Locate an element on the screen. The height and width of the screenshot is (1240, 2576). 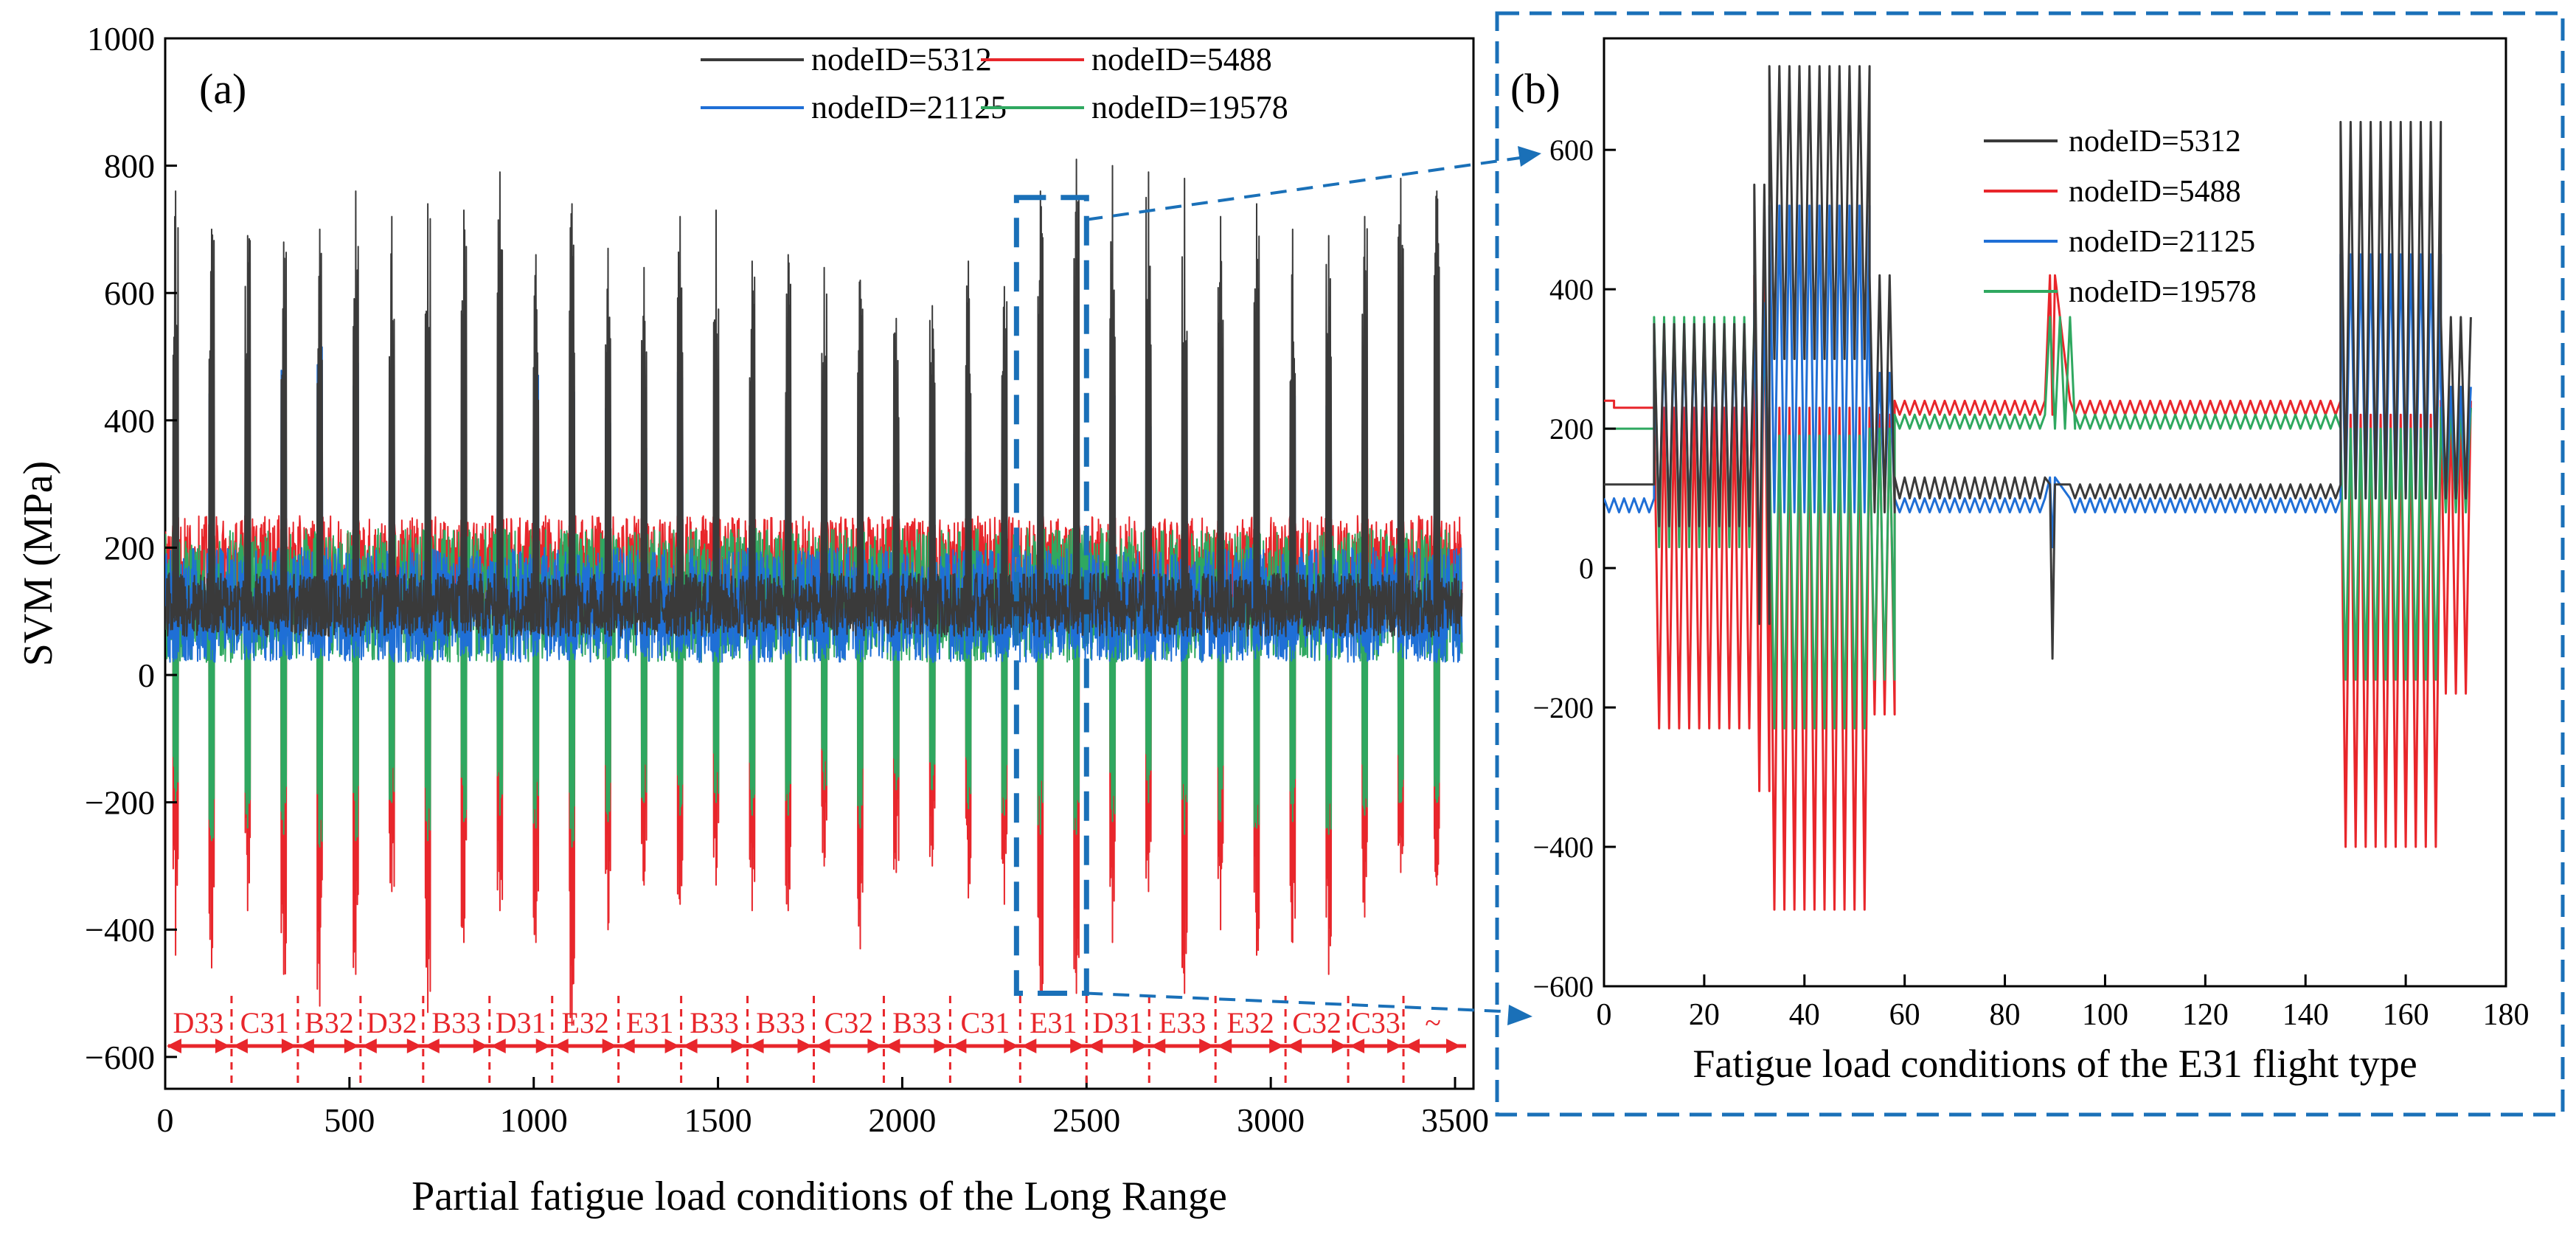
legend-label-b: nodeID=5488 is located at coordinates (2155, 192).